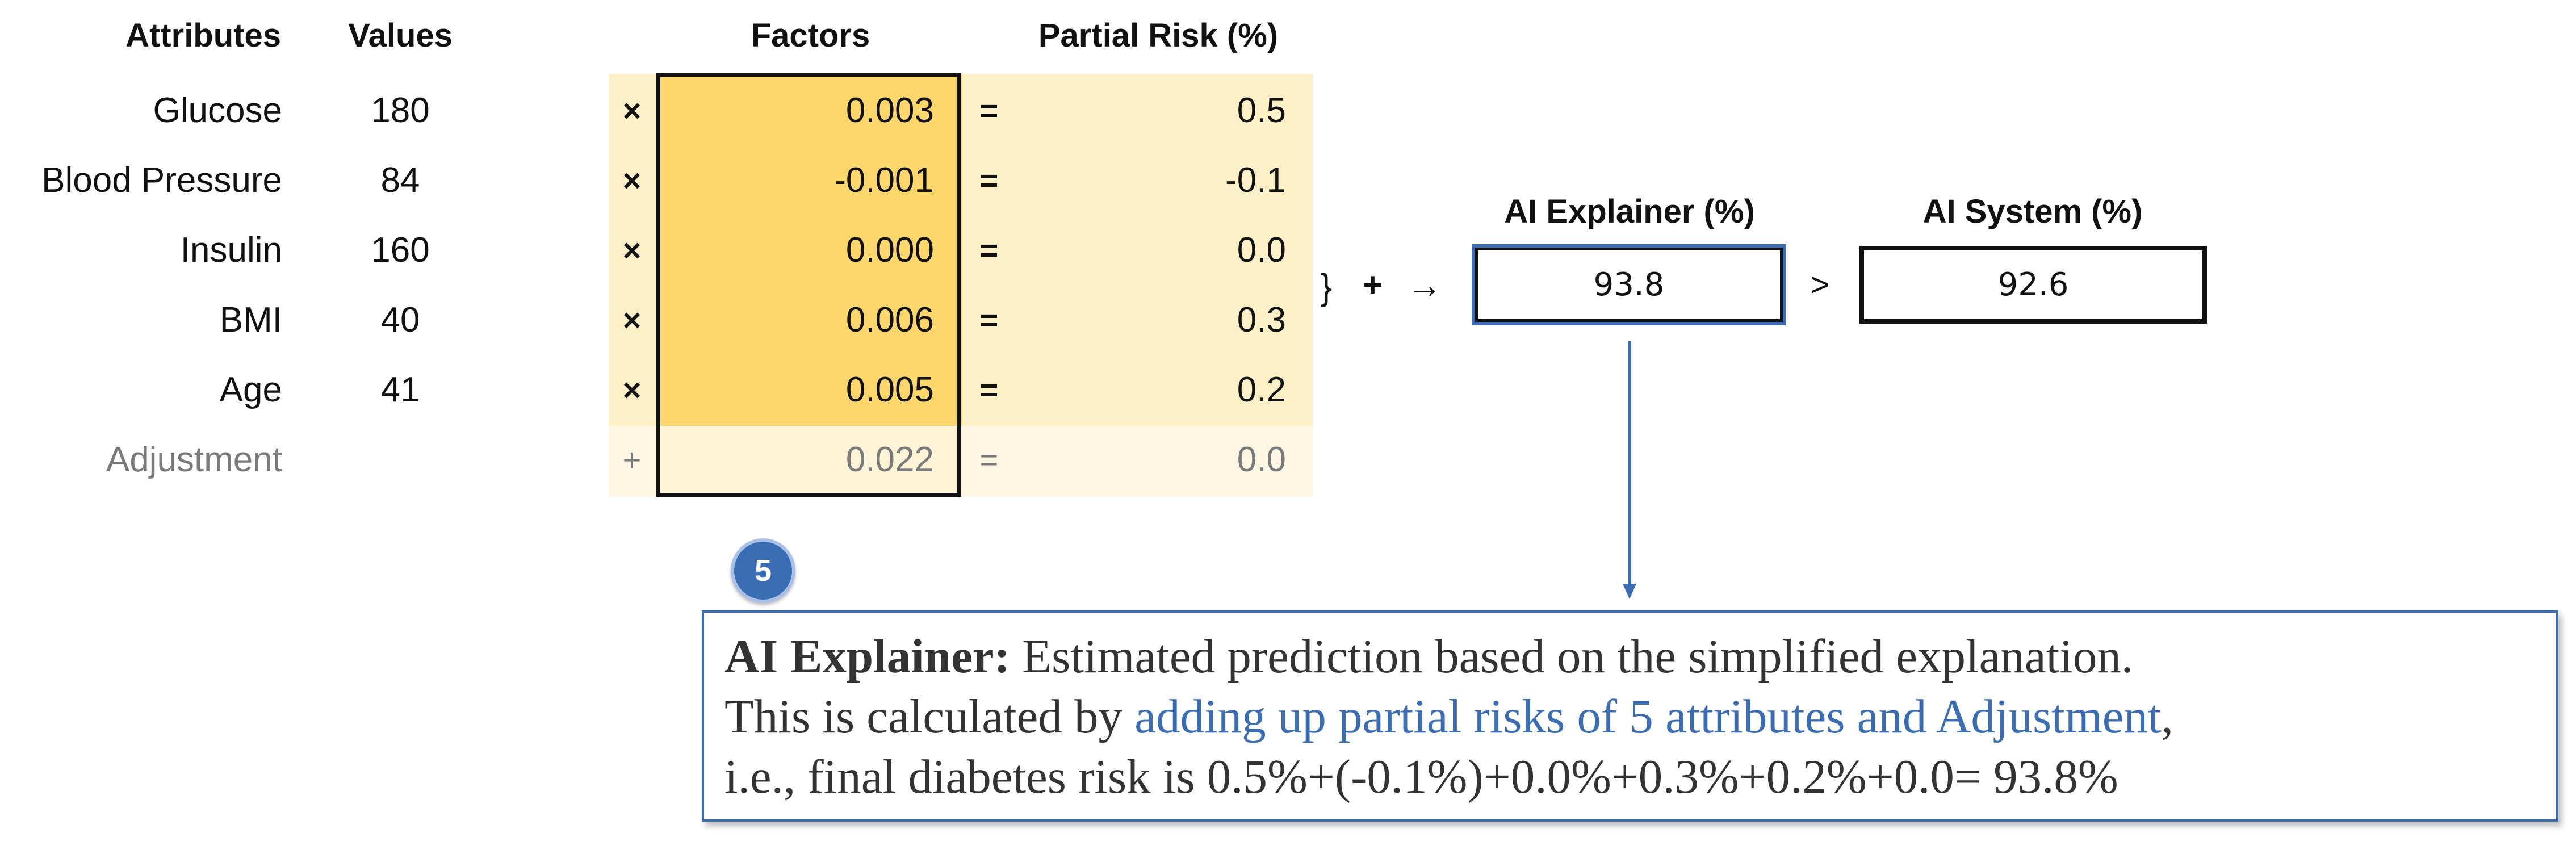 The height and width of the screenshot is (854, 2576). I want to click on attribute-value: 84, so click(400, 180).